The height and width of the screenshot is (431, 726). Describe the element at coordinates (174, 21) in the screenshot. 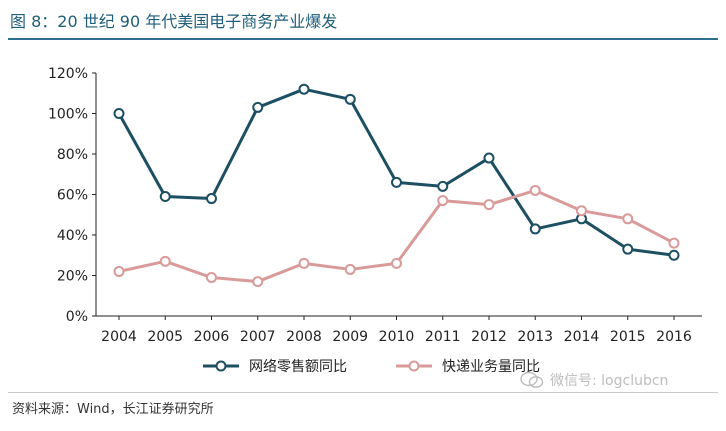

I see `figure-title: 图 8：20 世纪 90 年代美国电子商务产业爆发` at that location.